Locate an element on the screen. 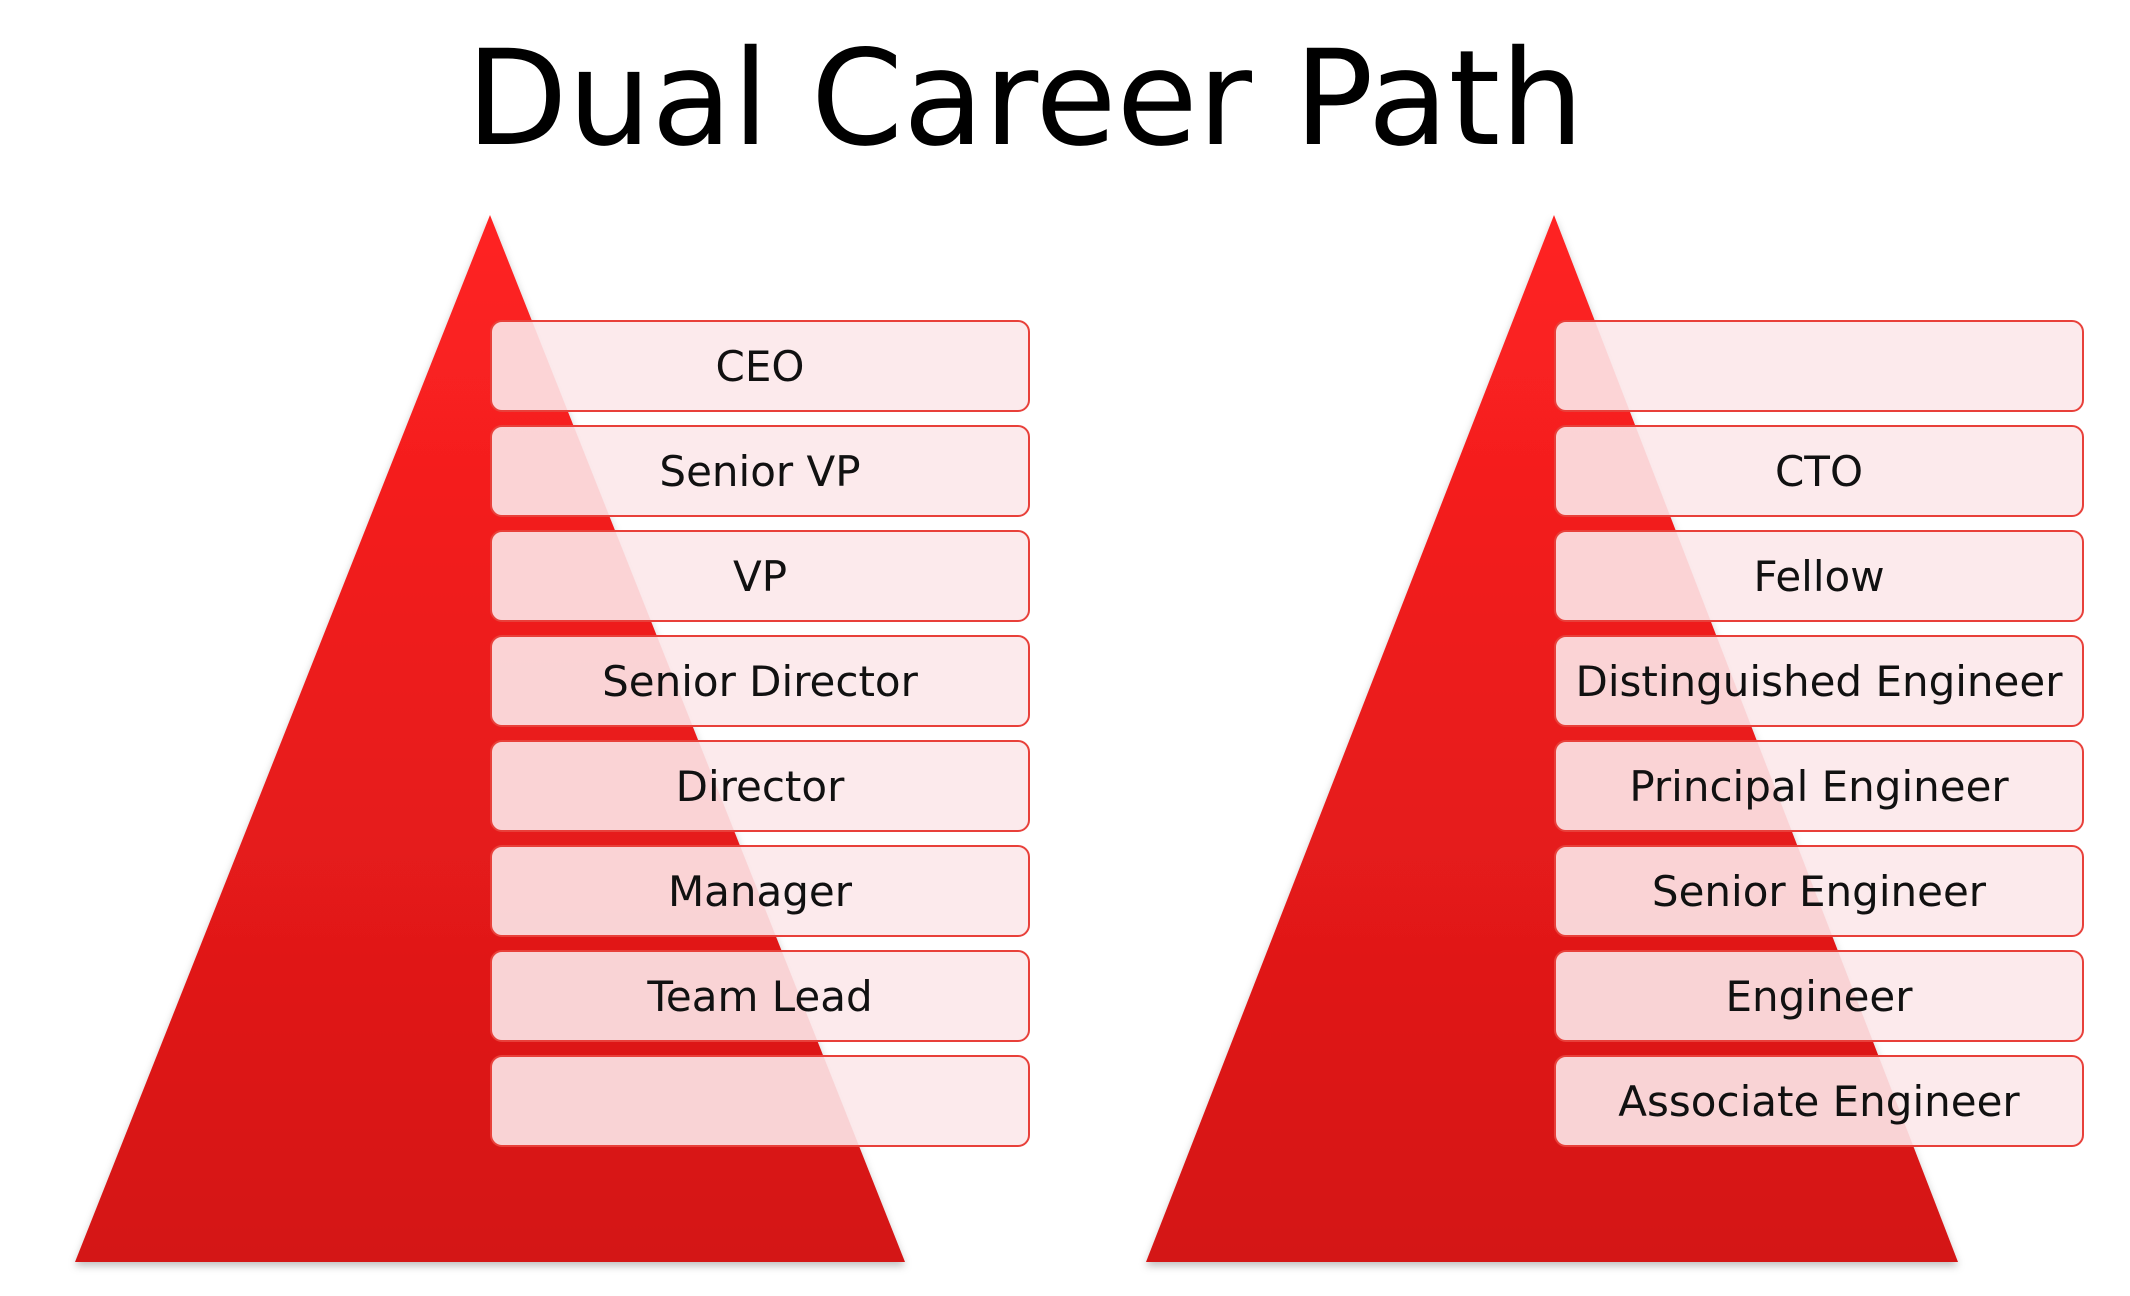  management-level-6: Manager is located at coordinates (760, 891).